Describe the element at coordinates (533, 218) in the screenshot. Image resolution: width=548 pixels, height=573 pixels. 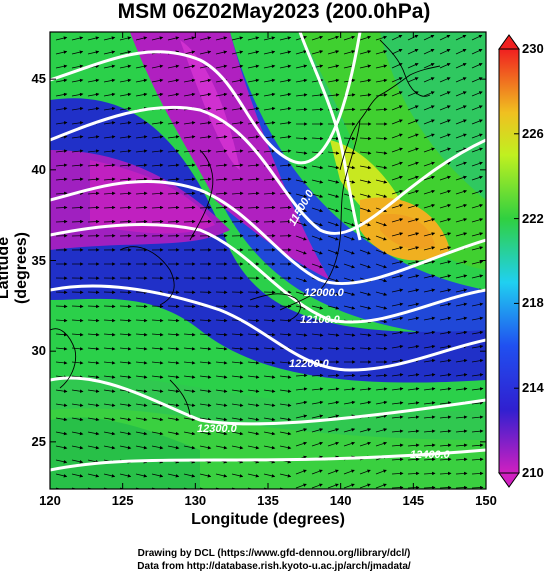
I see `colorbar-tick-label: 222` at that location.